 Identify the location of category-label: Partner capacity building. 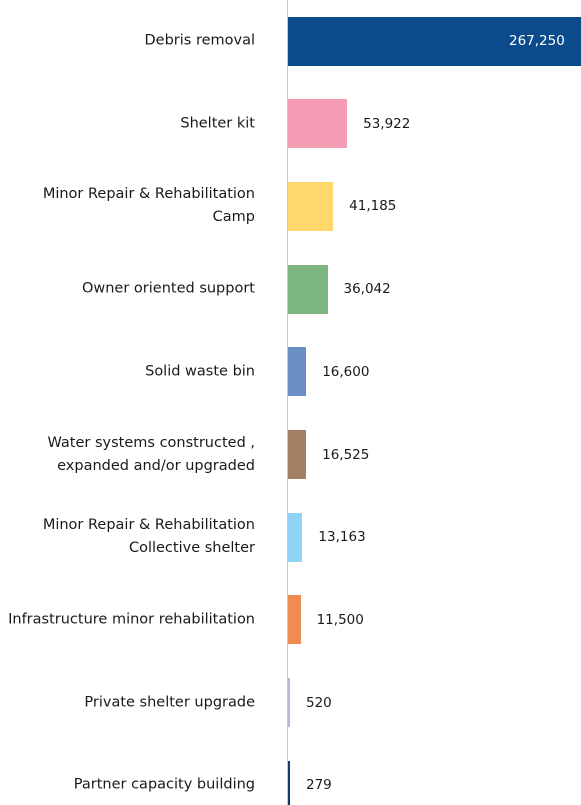
(164, 784).